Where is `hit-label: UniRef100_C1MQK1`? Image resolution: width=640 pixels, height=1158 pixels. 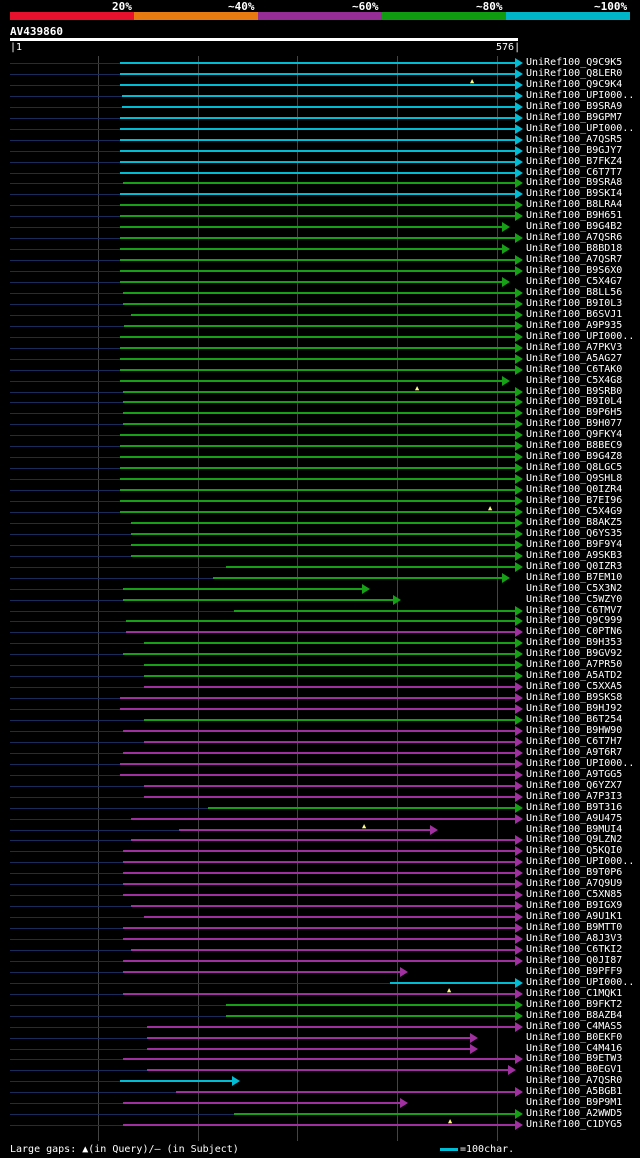 hit-label: UniRef100_C1MQK1 is located at coordinates (574, 993).